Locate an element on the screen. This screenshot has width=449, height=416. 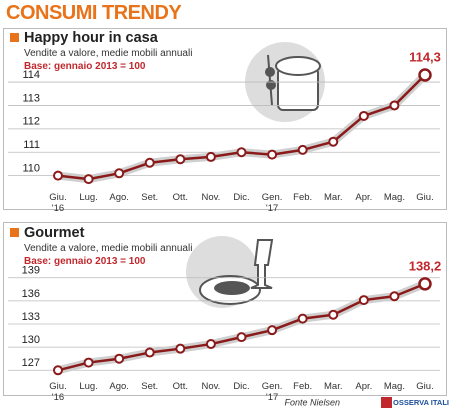
logo: OSSERVA ITALIA is located at coordinates (421, 402).